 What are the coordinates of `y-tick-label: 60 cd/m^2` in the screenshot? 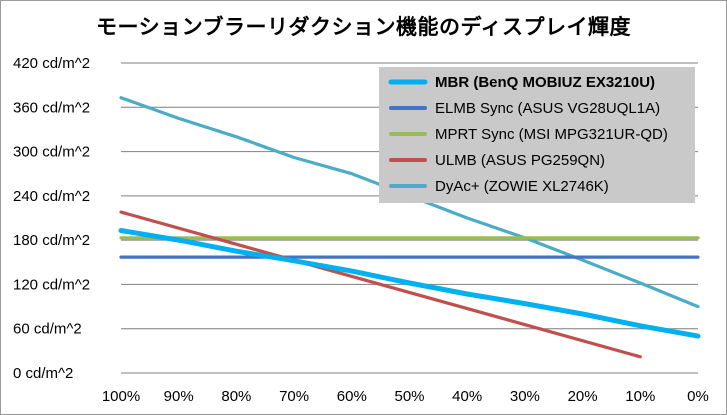 It's located at (47, 329).